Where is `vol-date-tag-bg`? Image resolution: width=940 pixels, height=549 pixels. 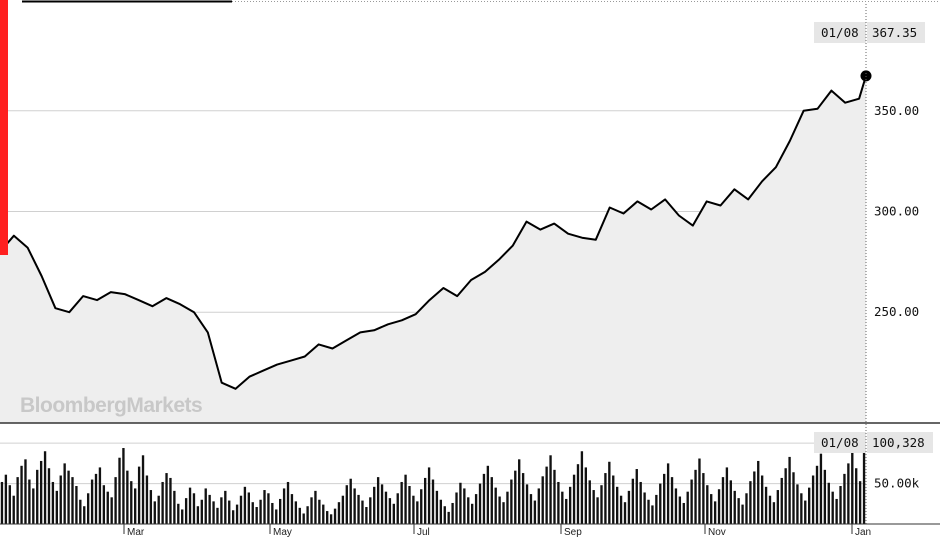 vol-date-tag-bg is located at coordinates (840, 442).